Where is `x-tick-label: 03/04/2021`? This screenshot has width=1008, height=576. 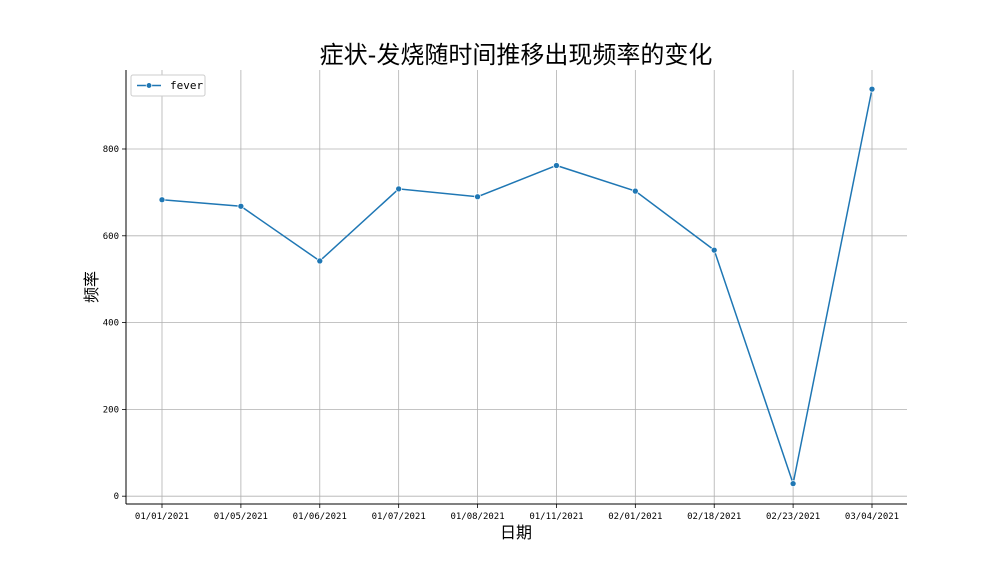 x-tick-label: 03/04/2021 is located at coordinates (872, 517).